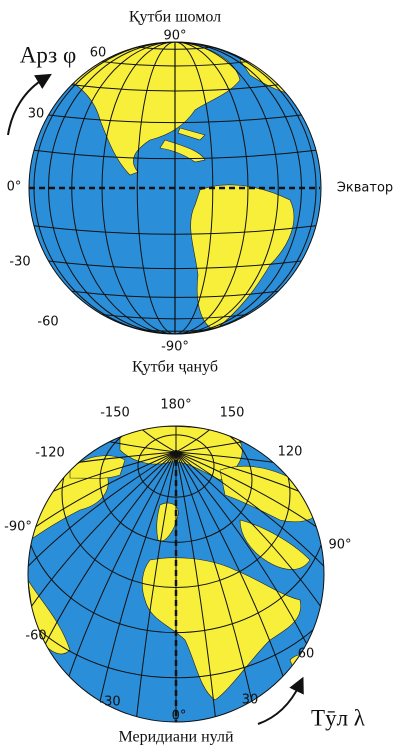 The image size is (403, 749). What do you see at coordinates (18, 527) in the screenshot?
I see `longitude-label: -90°` at bounding box center [18, 527].